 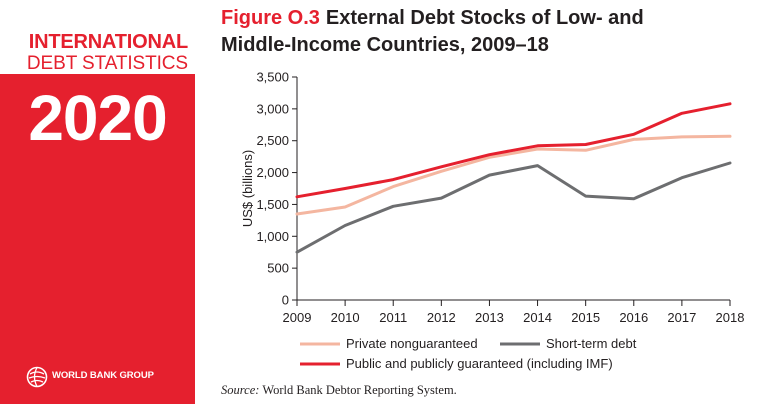 What do you see at coordinates (278, 268) in the screenshot?
I see `y-tick-label: 500` at bounding box center [278, 268].